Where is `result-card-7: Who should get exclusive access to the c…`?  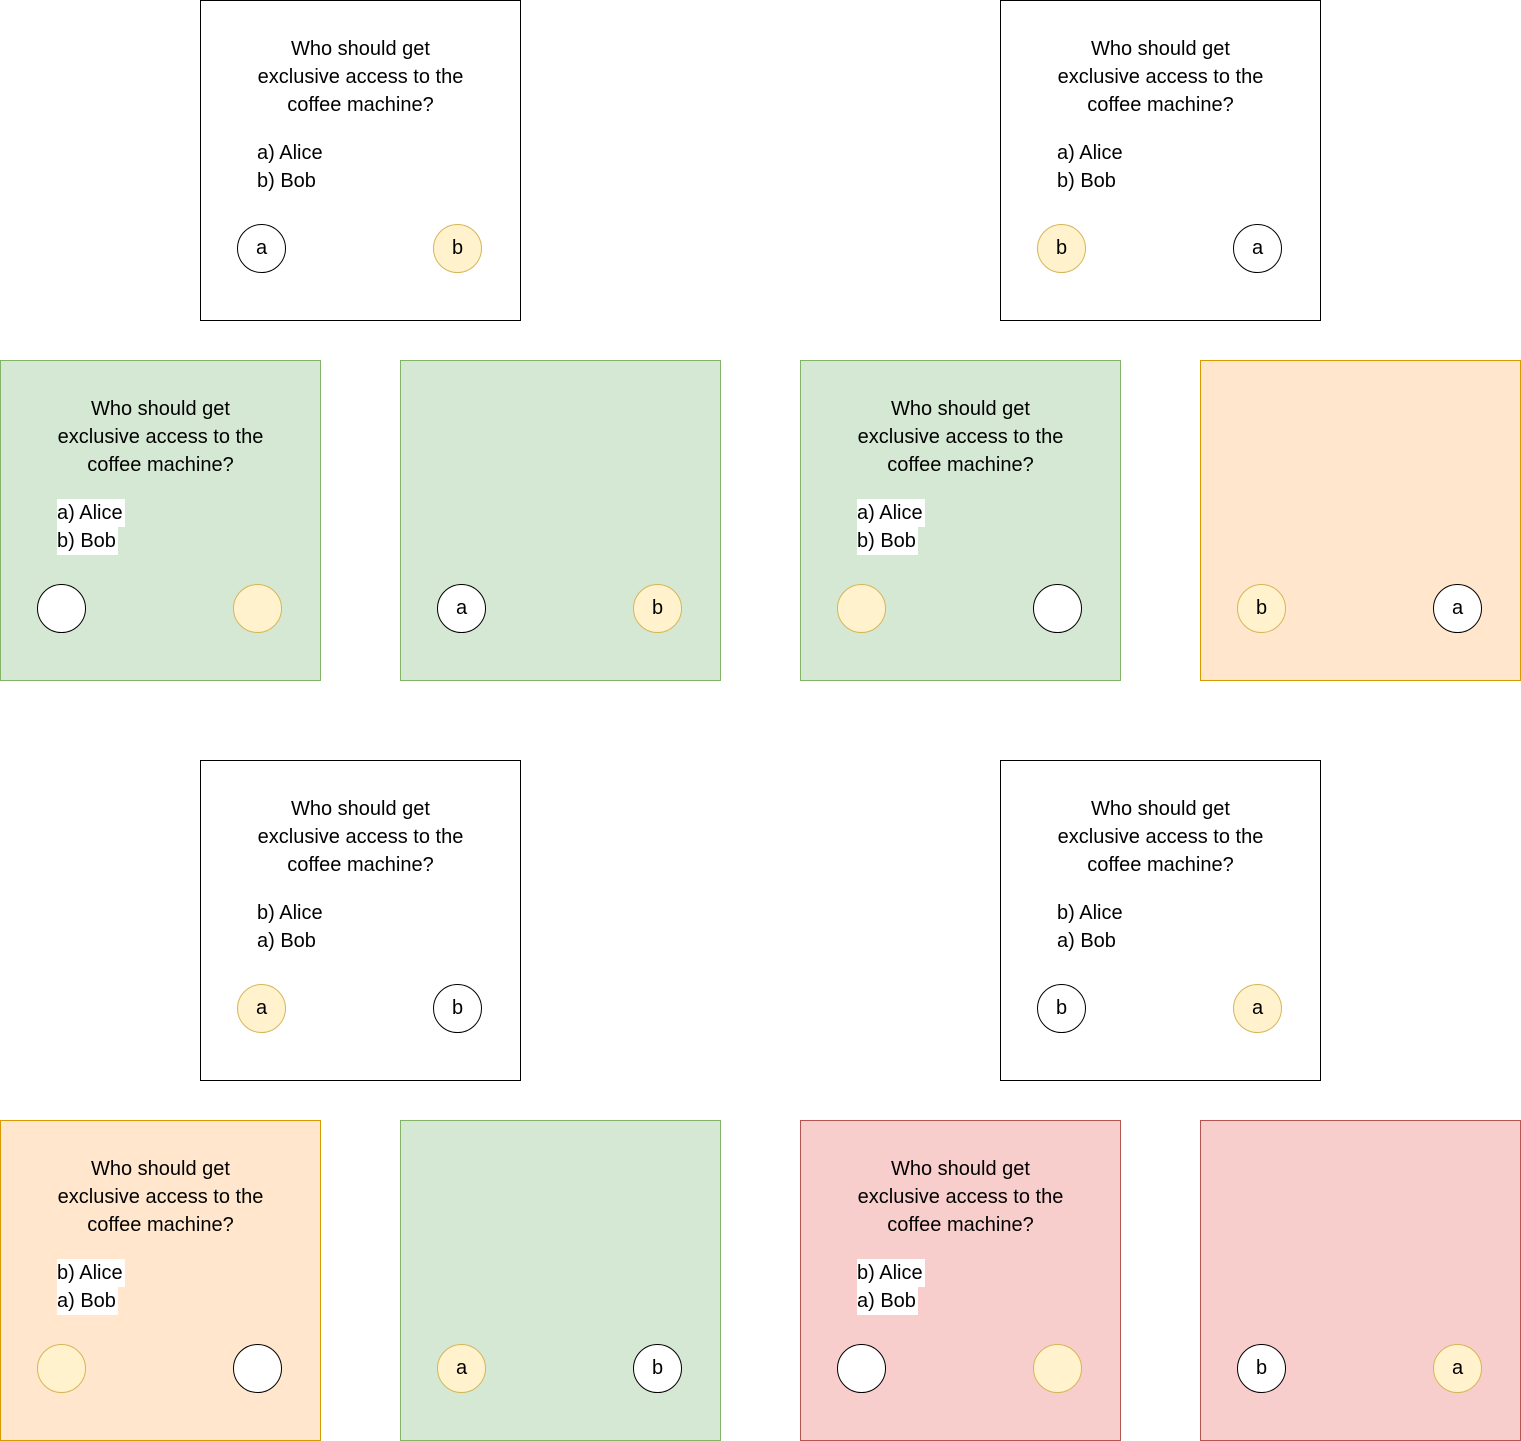 result-card-7: Who should get exclusive access to the c… is located at coordinates (960, 1280).